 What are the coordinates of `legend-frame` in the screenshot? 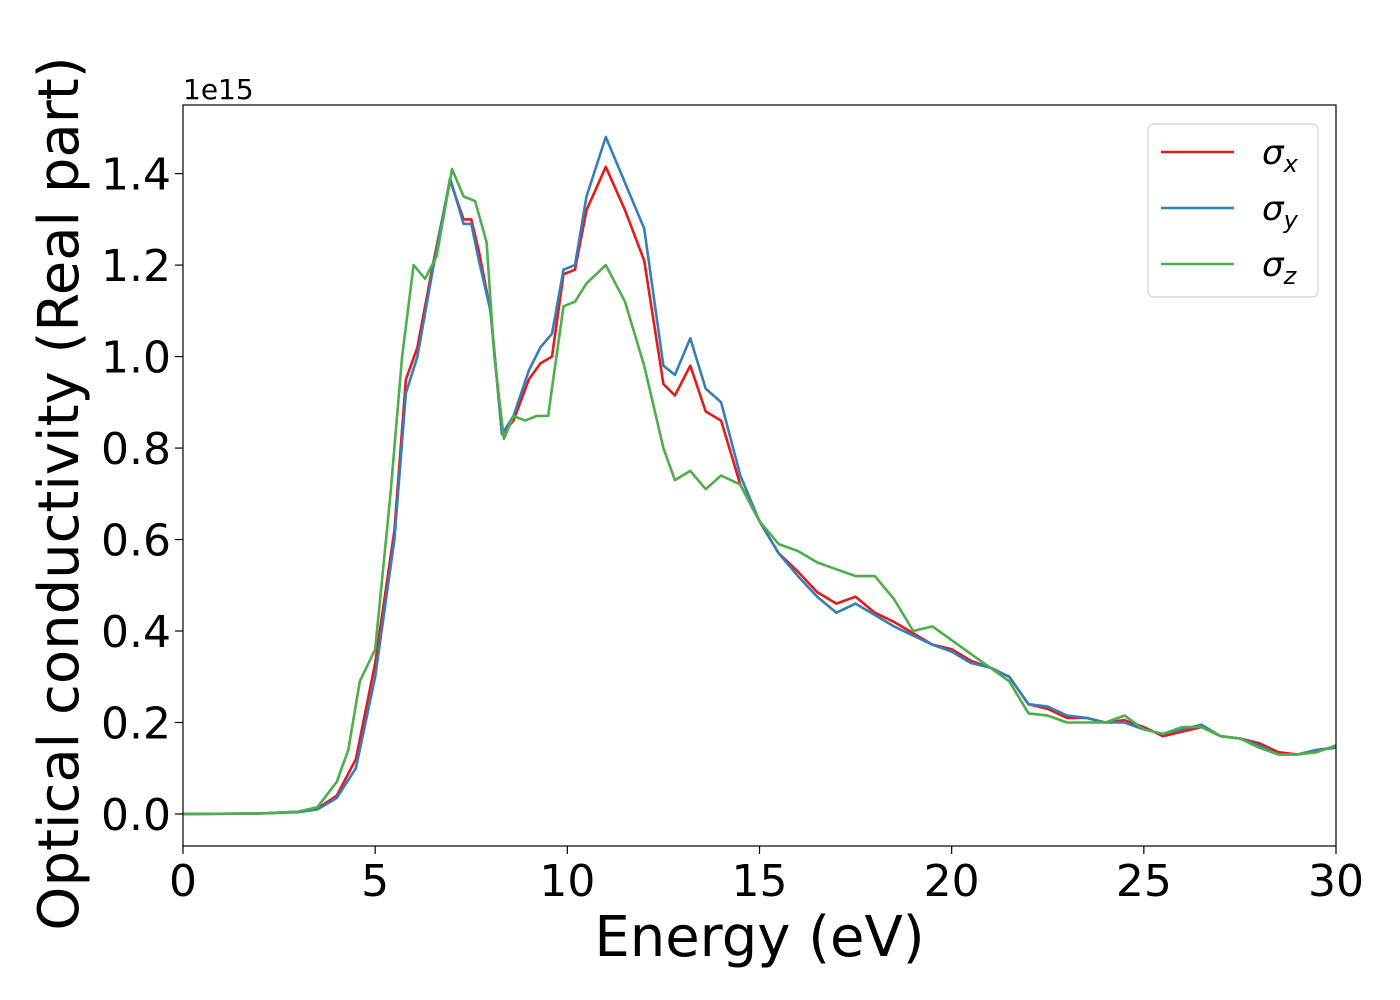 It's located at (1233, 210).